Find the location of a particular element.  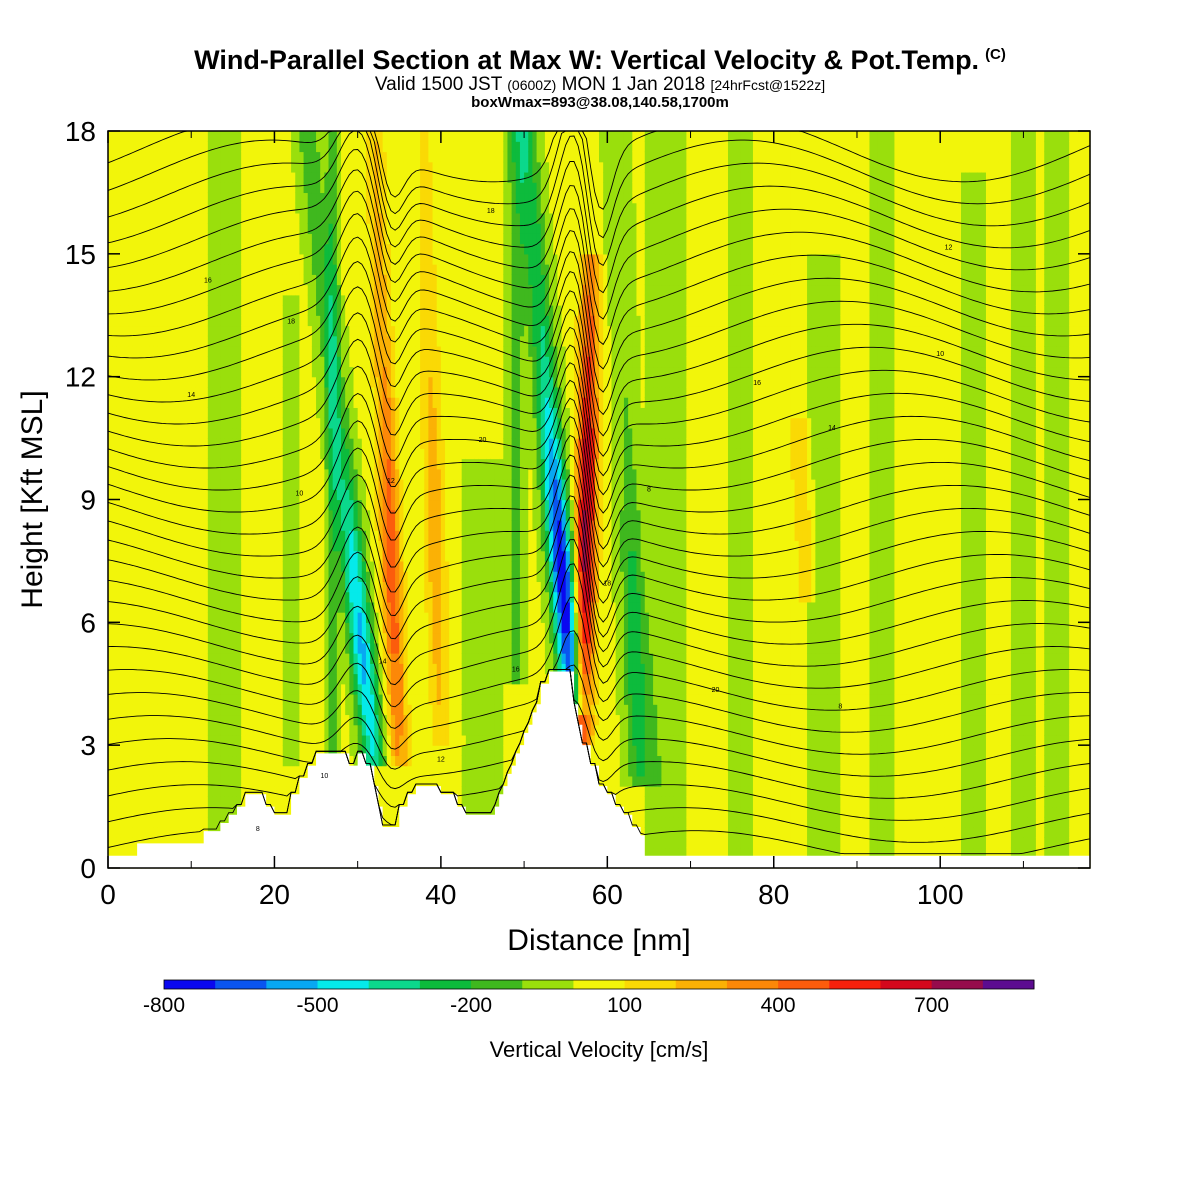

box-wmax-line: boxWmax=893@38.08,140.58,1700m is located at coordinates (600, 102).